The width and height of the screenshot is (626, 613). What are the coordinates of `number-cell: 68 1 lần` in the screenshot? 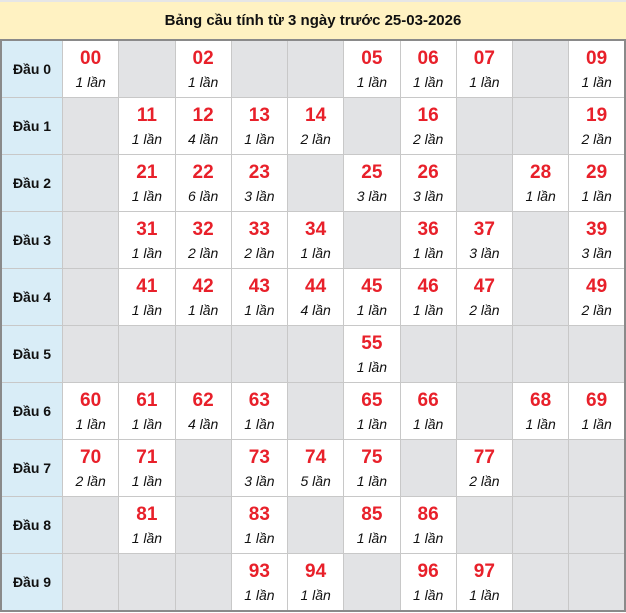 It's located at (540, 411).